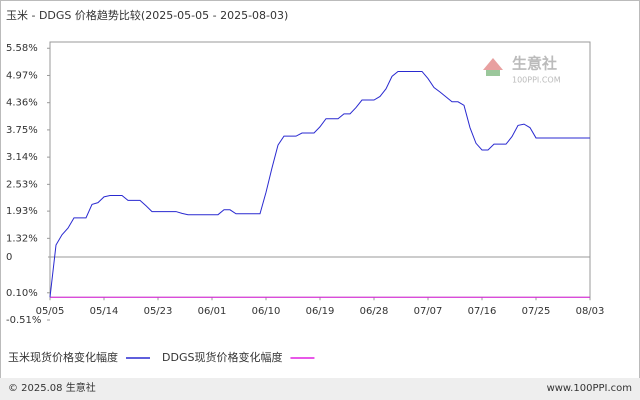 The width and height of the screenshot is (640, 400). I want to click on x-tick-label: 06/10, so click(266, 311).